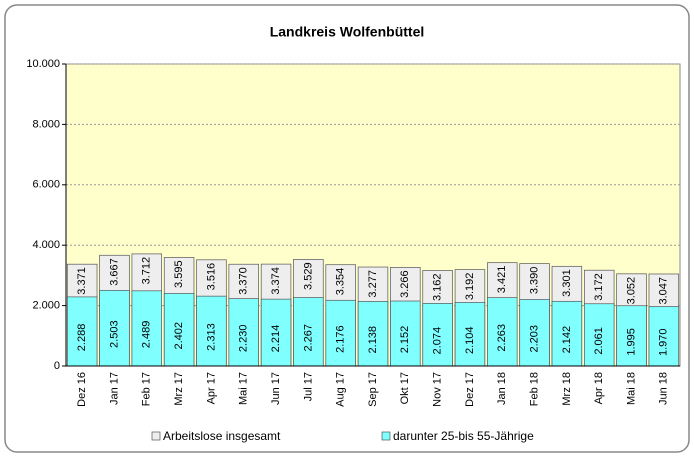 Image resolution: width=694 pixels, height=457 pixels. Describe the element at coordinates (222, 436) in the screenshot. I see `legend-label: Arbeitslose insgesamt` at that location.